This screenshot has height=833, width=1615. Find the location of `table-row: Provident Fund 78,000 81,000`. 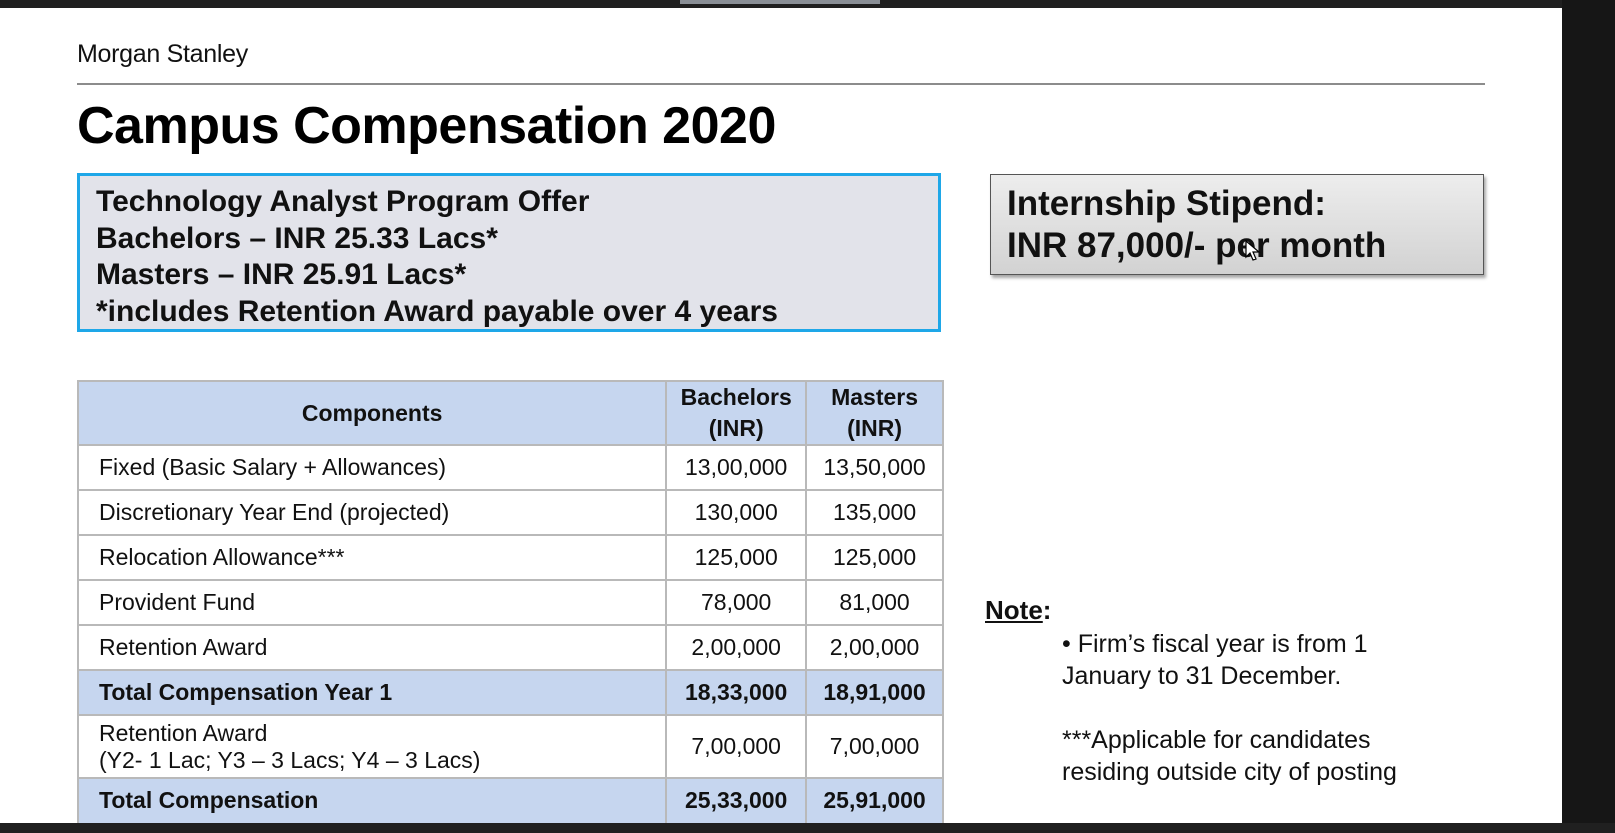

table-row: Provident Fund 78,000 81,000 is located at coordinates (510, 602).